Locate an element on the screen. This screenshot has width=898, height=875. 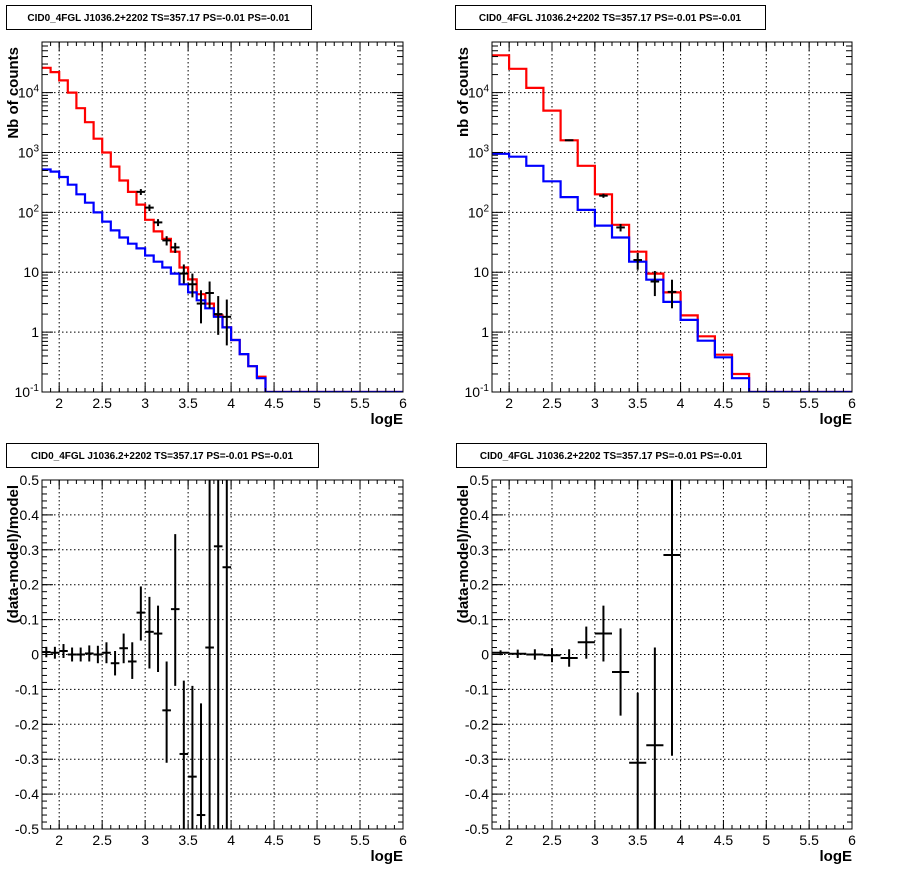
y-tick-label: 0.5 is located at coordinates (30, 480).